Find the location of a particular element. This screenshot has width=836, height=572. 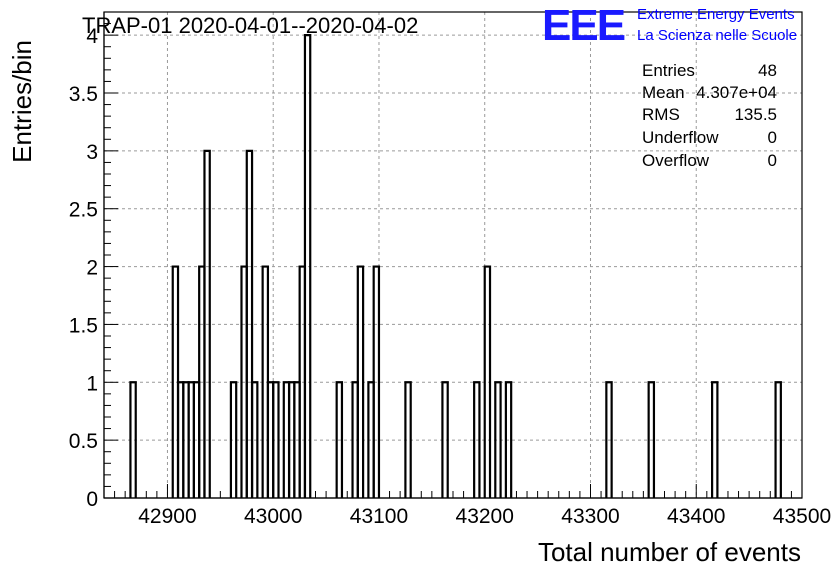

stats-rms-value: 135.5 is located at coordinates (755, 114).